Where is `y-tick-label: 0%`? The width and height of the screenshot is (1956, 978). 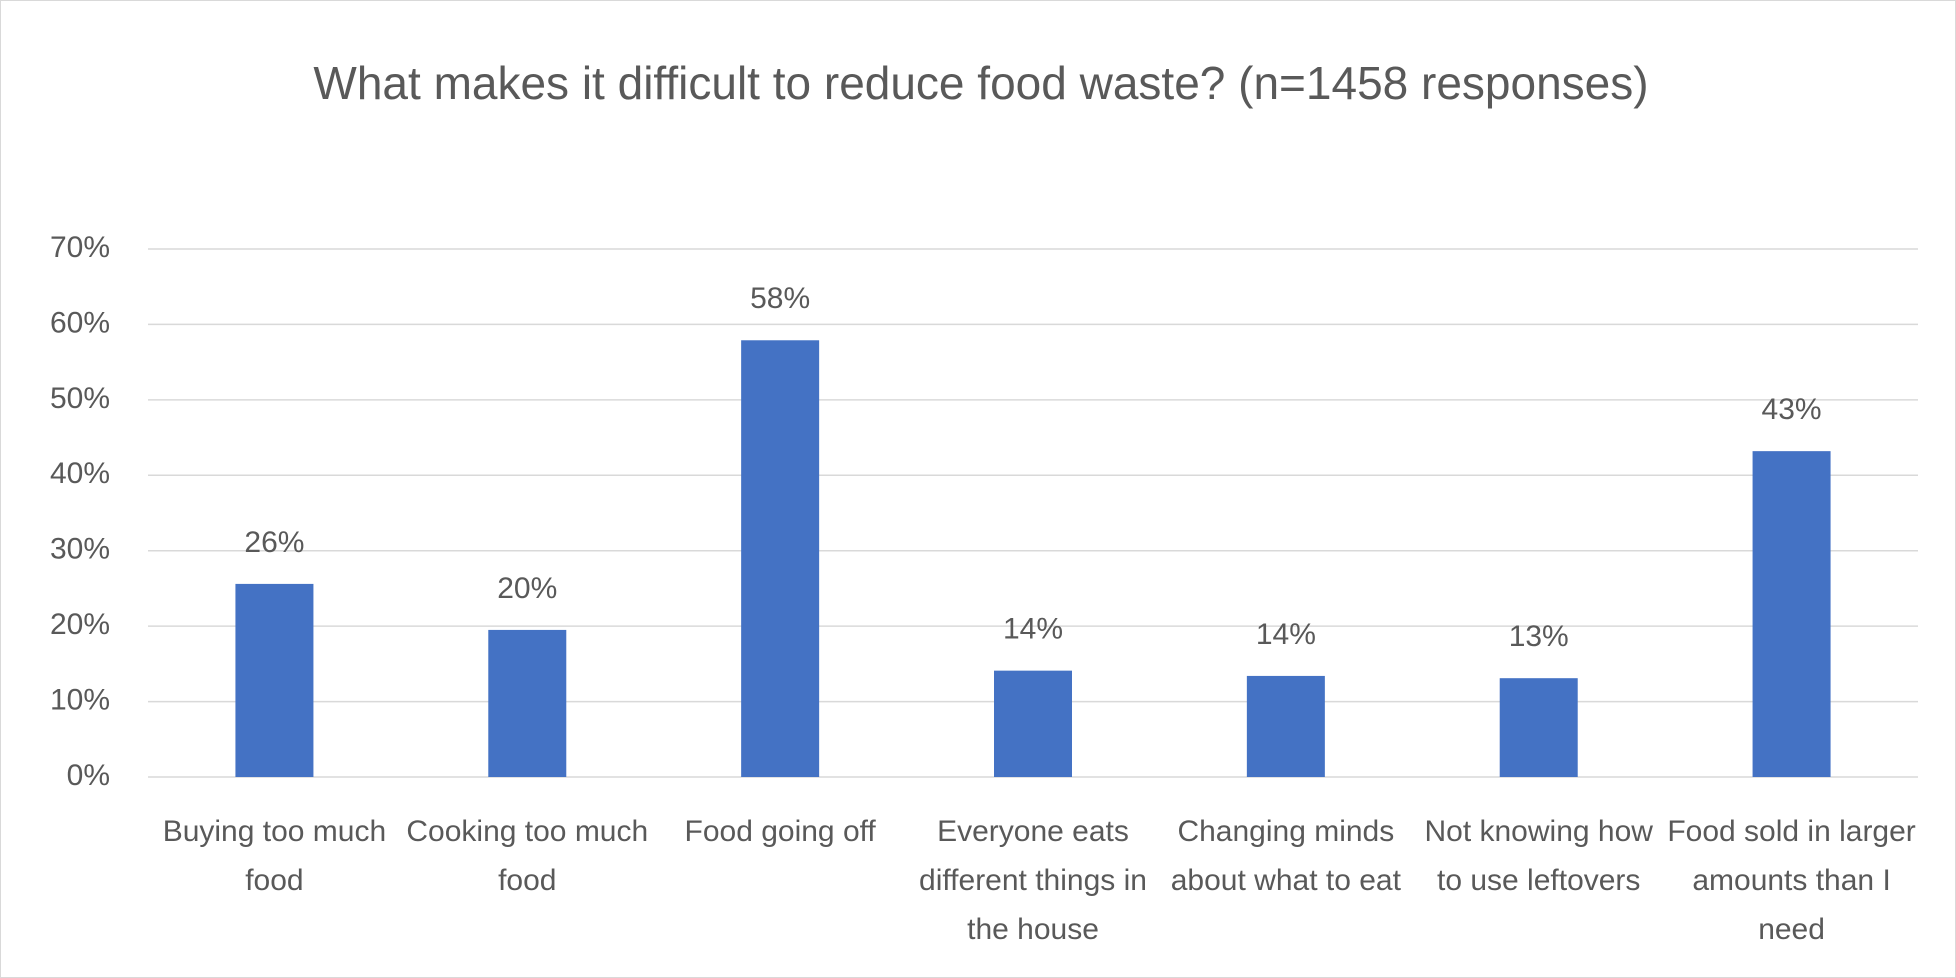 y-tick-label: 0% is located at coordinates (88, 775).